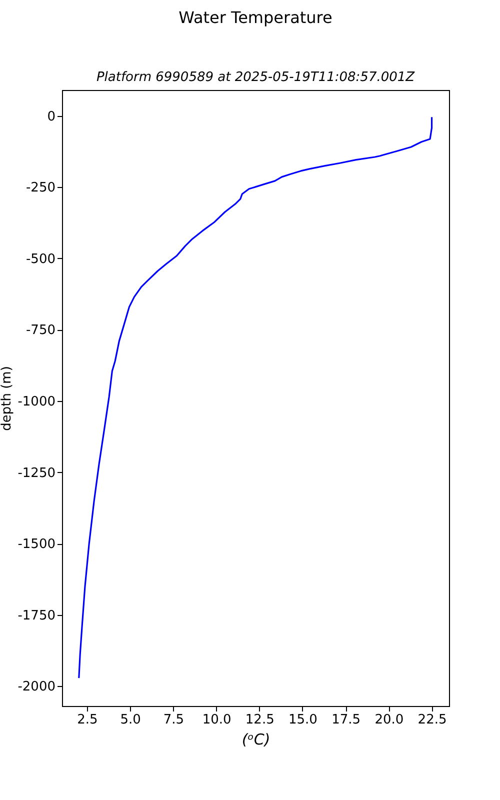  What do you see at coordinates (37, 687) in the screenshot?
I see `y-tick-label: -2000` at bounding box center [37, 687].